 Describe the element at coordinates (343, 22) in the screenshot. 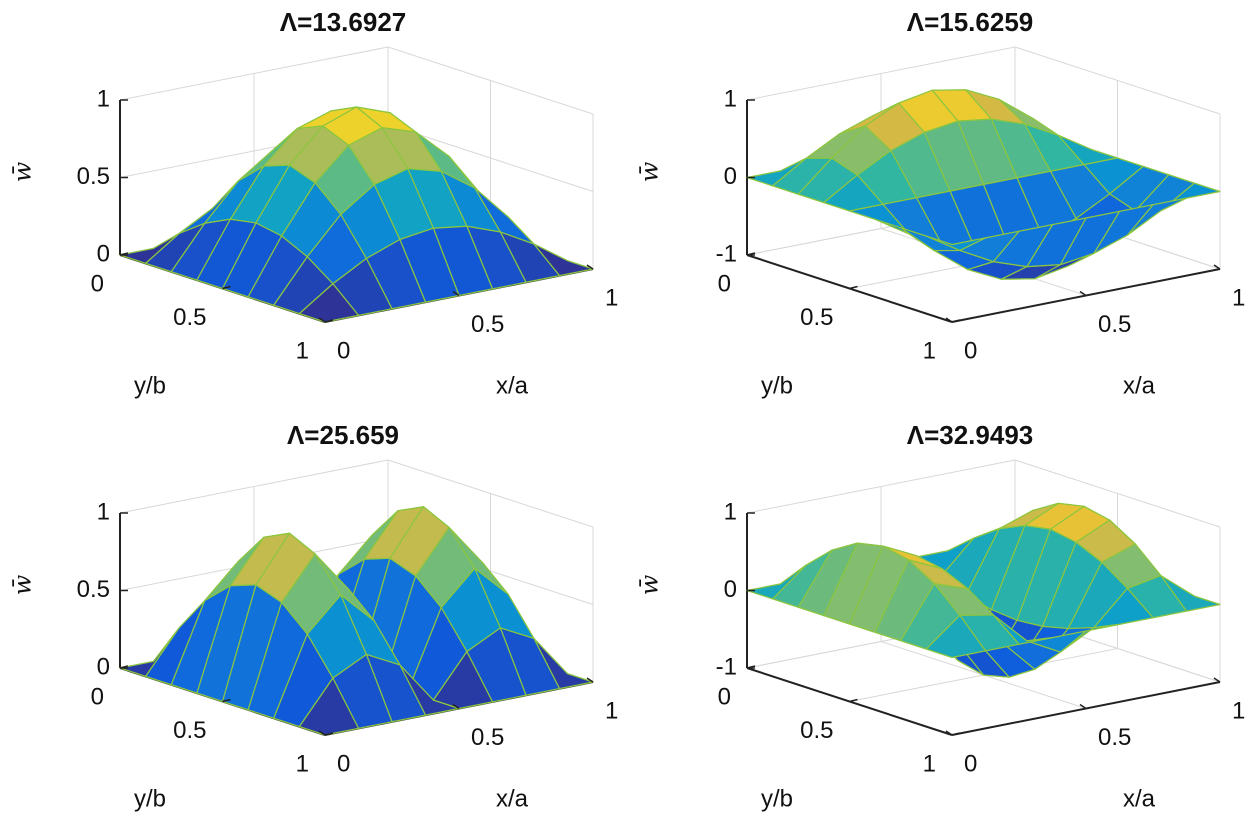

I see `chart-title: Λ=13.6927` at that location.